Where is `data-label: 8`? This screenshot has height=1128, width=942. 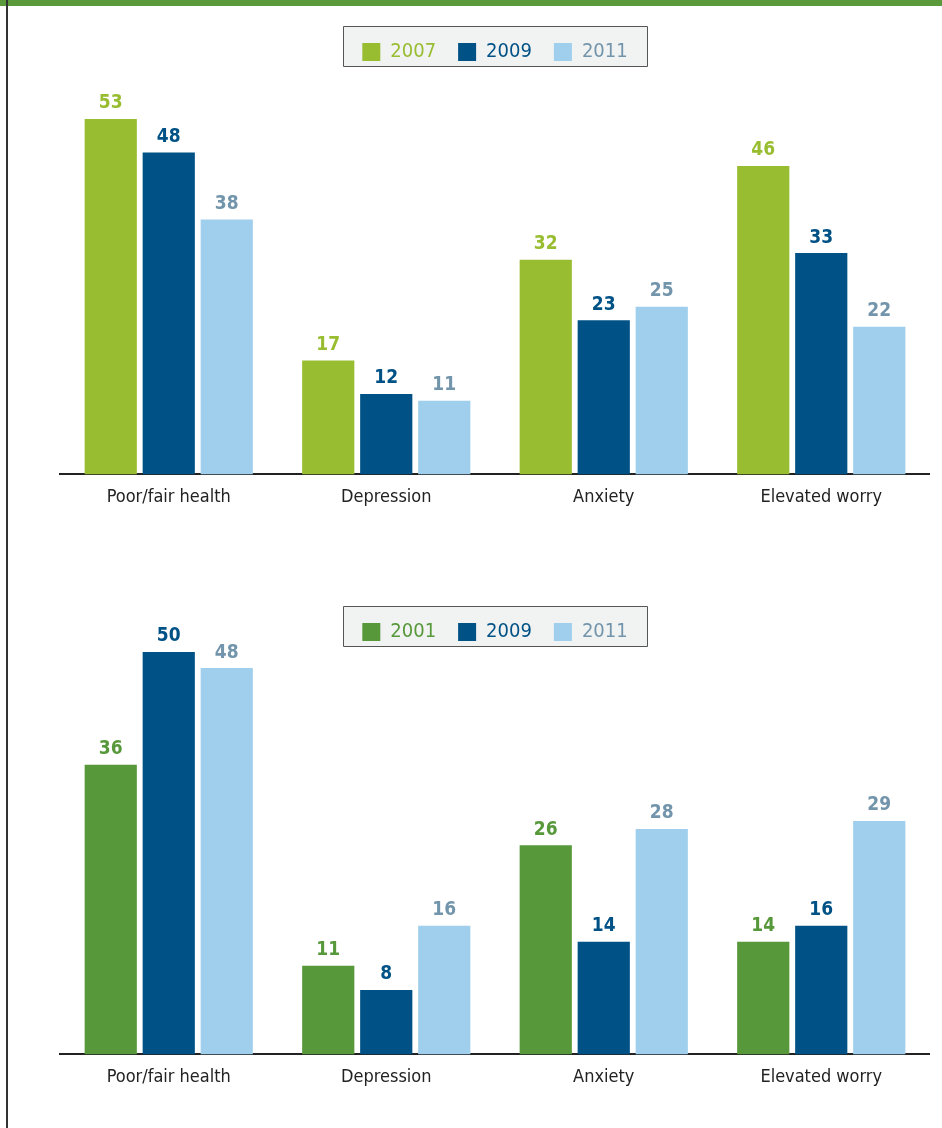 data-label: 8 is located at coordinates (386, 972).